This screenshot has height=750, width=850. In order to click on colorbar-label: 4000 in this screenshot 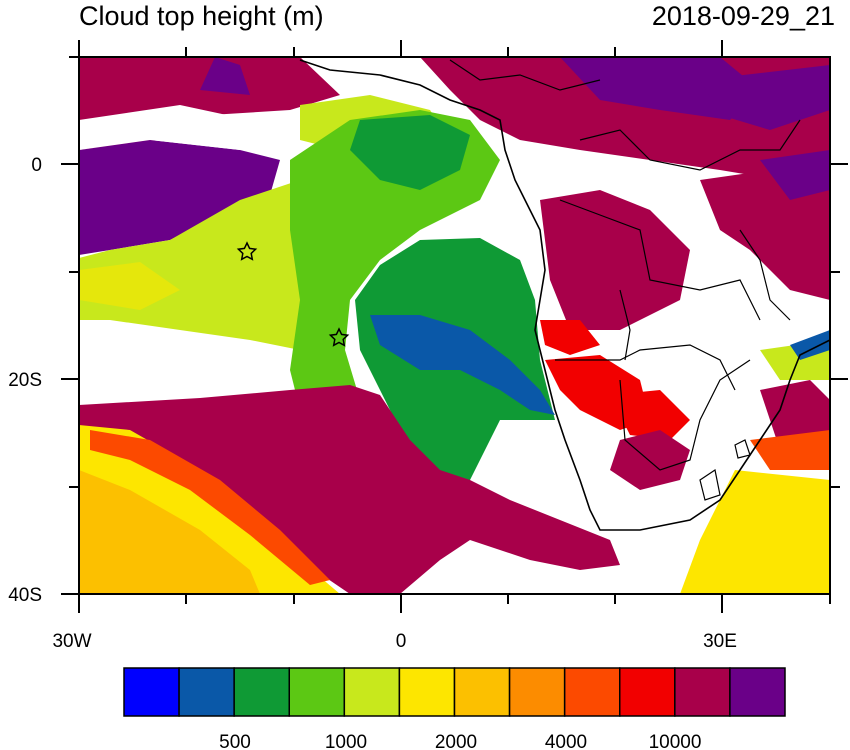, I will do `click(566, 741)`.